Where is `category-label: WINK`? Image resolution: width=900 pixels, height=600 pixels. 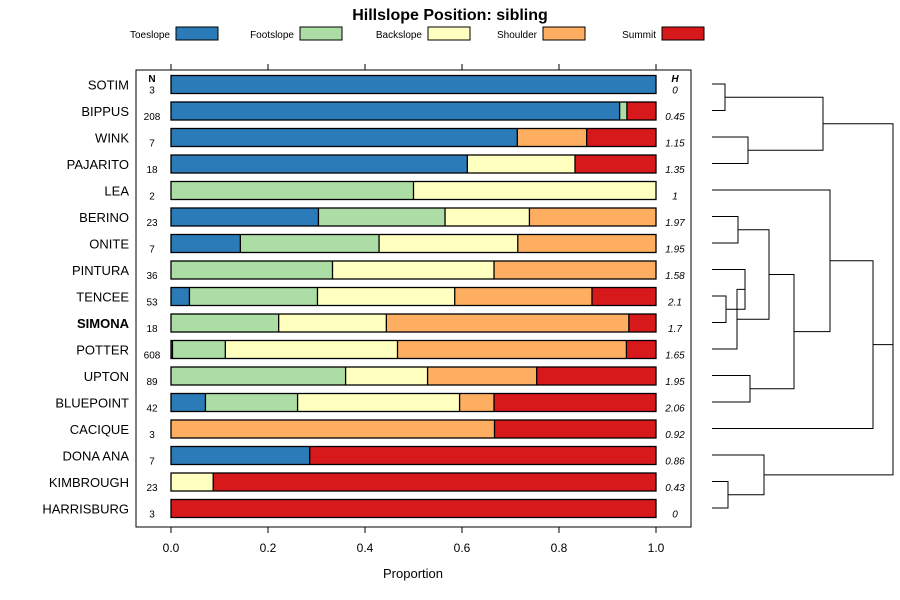 category-label: WINK is located at coordinates (112, 138).